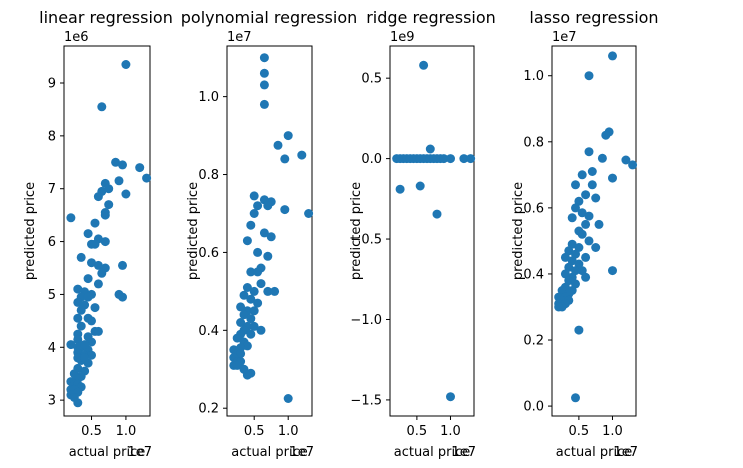  Describe the element at coordinates (208, 409) in the screenshot. I see `y-tick-label: 0.2` at that location.